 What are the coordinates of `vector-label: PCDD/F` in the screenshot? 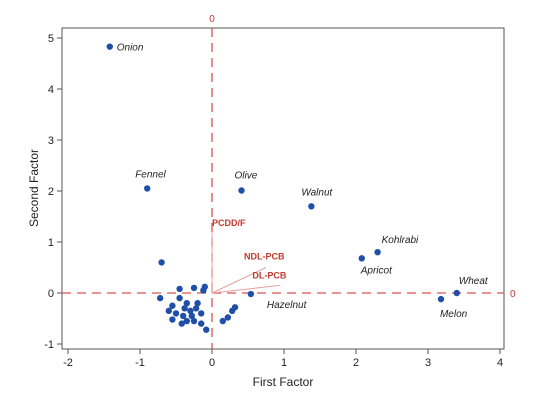 It's located at (229, 223).